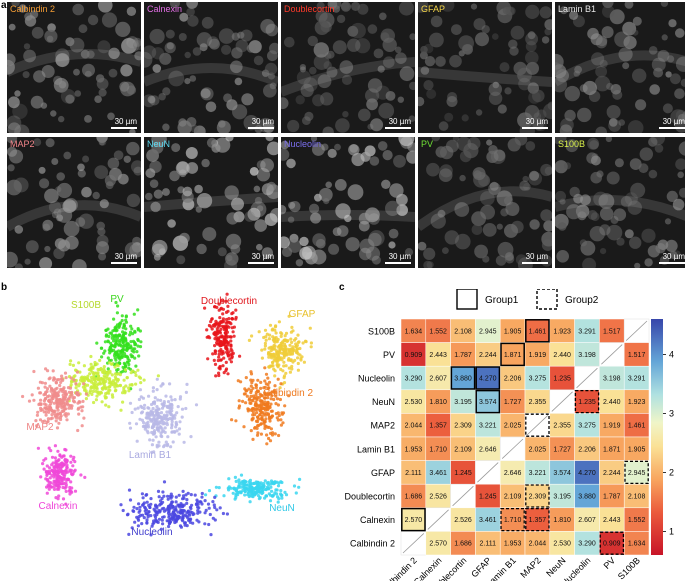  Describe the element at coordinates (86, 305) in the screenshot. I see `cluster-label: S100B` at that location.